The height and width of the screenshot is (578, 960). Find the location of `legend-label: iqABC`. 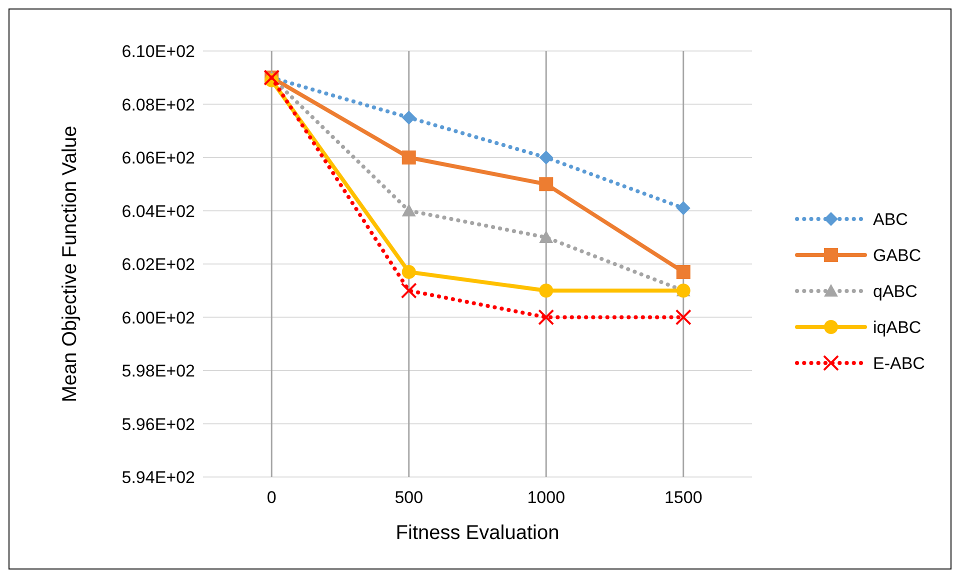

legend-label: iqABC is located at coordinates (897, 327).